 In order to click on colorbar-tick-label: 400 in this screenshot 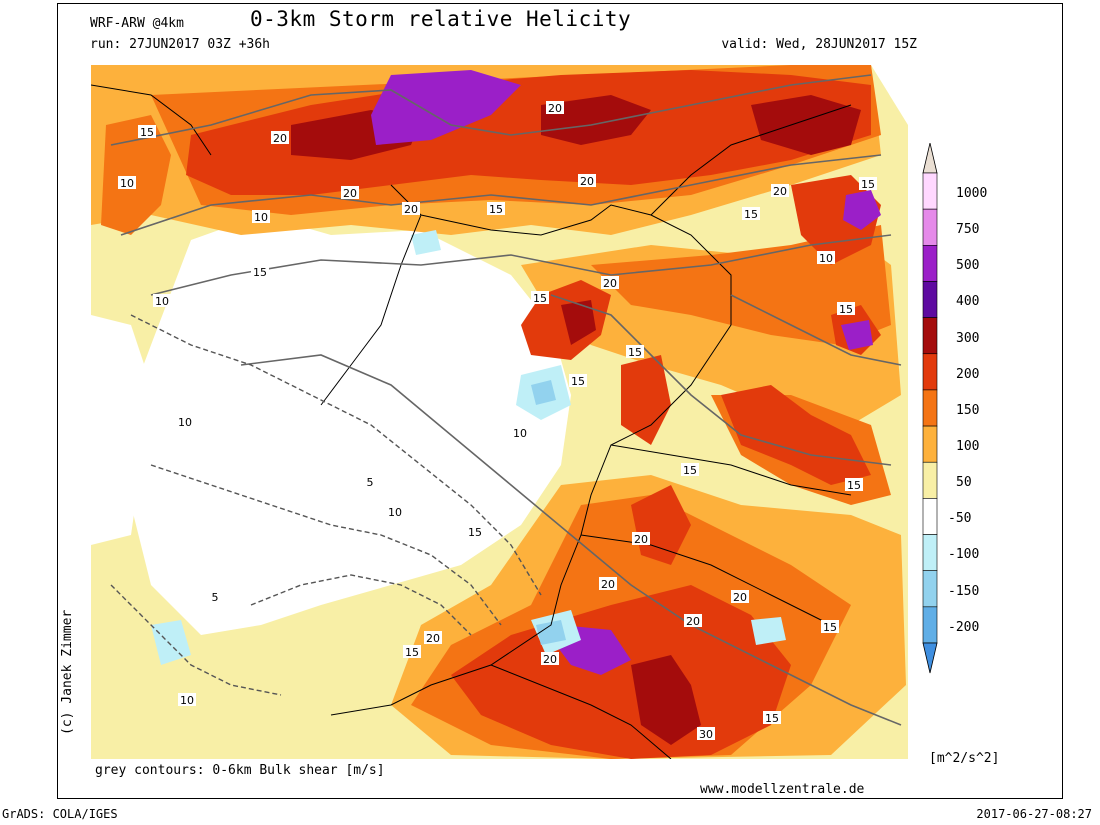, I will do `click(968, 302)`.